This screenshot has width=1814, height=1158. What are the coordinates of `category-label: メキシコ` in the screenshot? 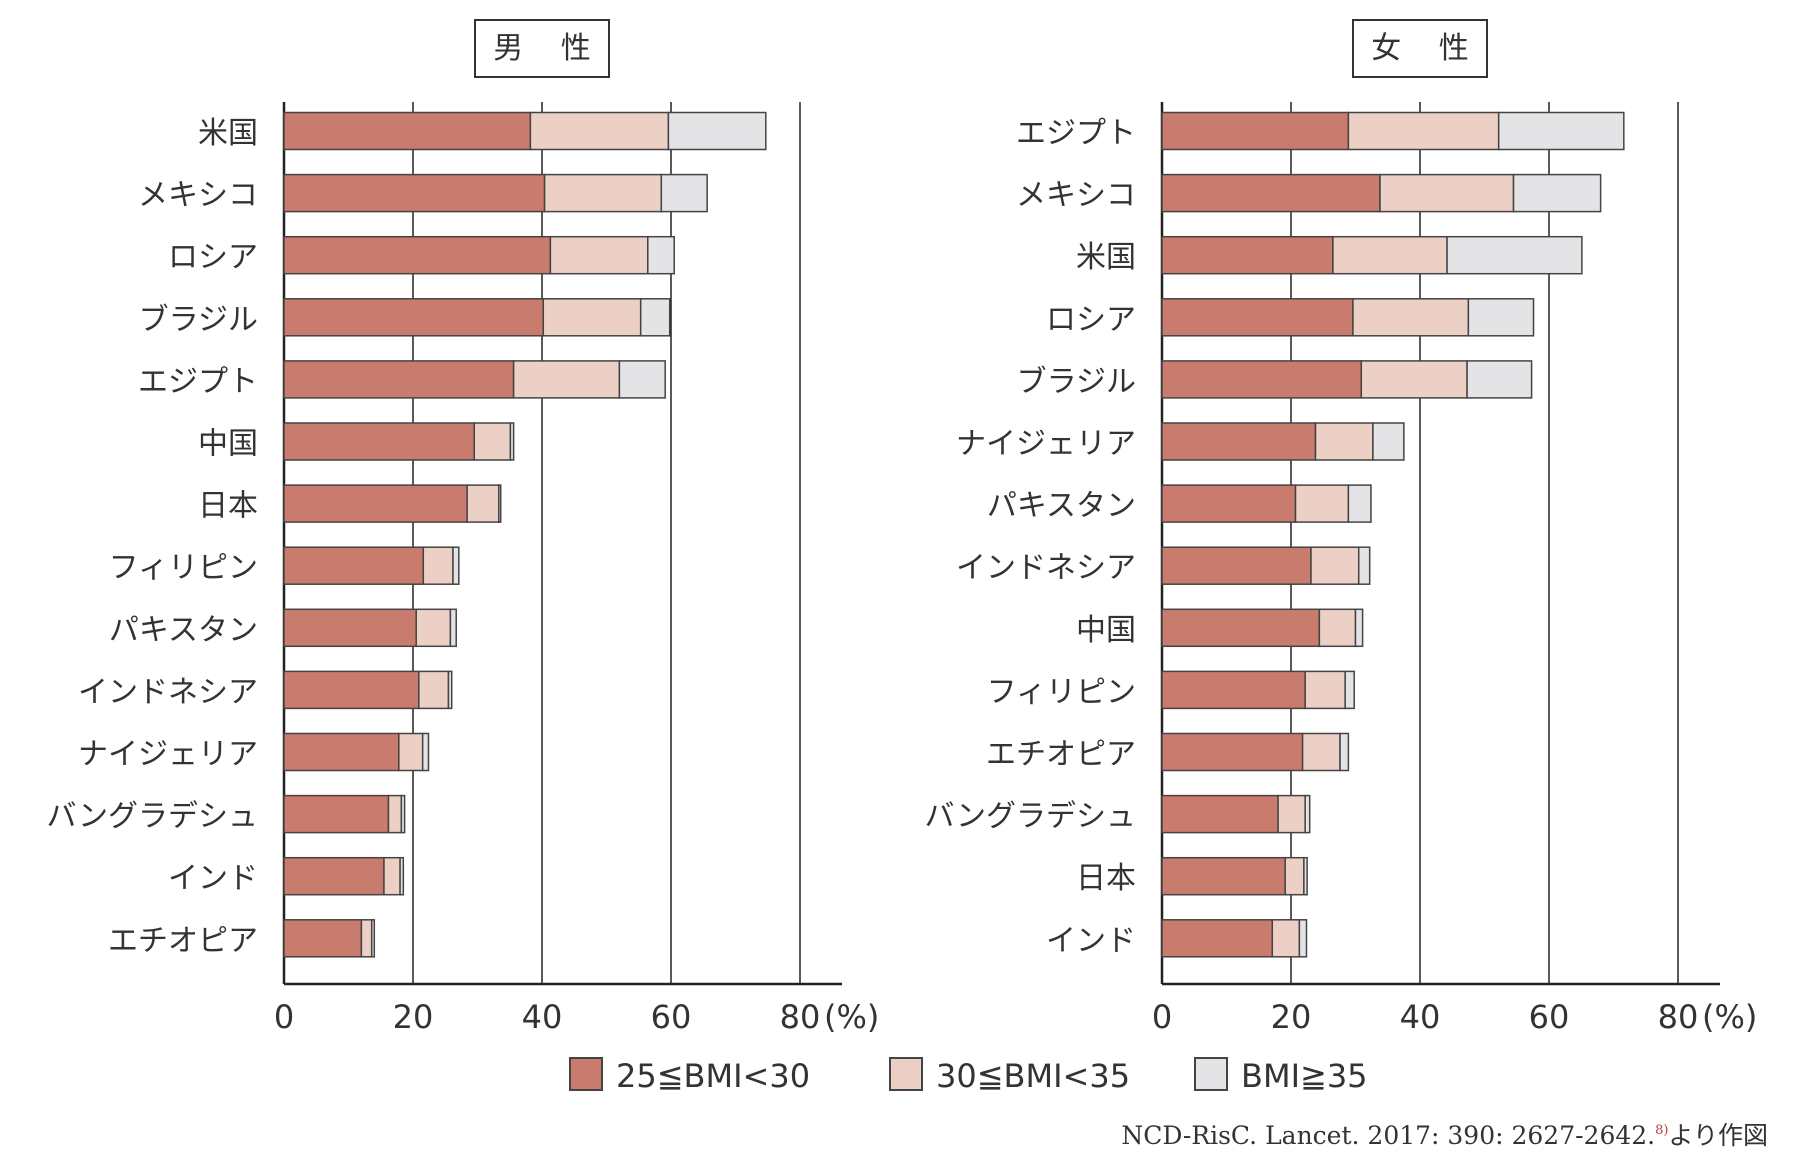 It's located at (1076, 195).